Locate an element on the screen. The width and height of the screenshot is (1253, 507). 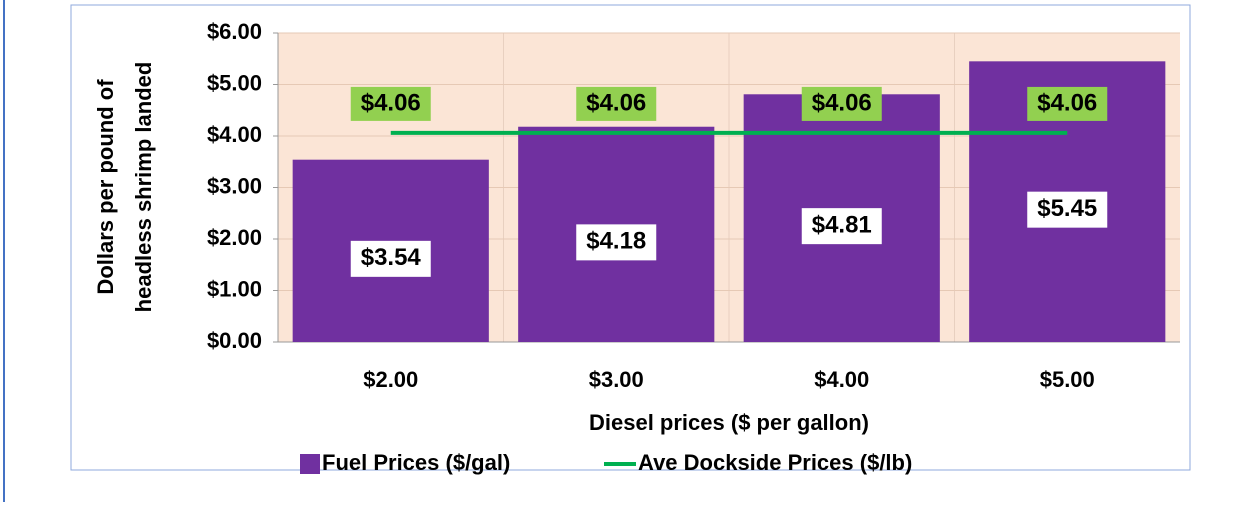
x-tick-label: $3.00 is located at coordinates (616, 379).